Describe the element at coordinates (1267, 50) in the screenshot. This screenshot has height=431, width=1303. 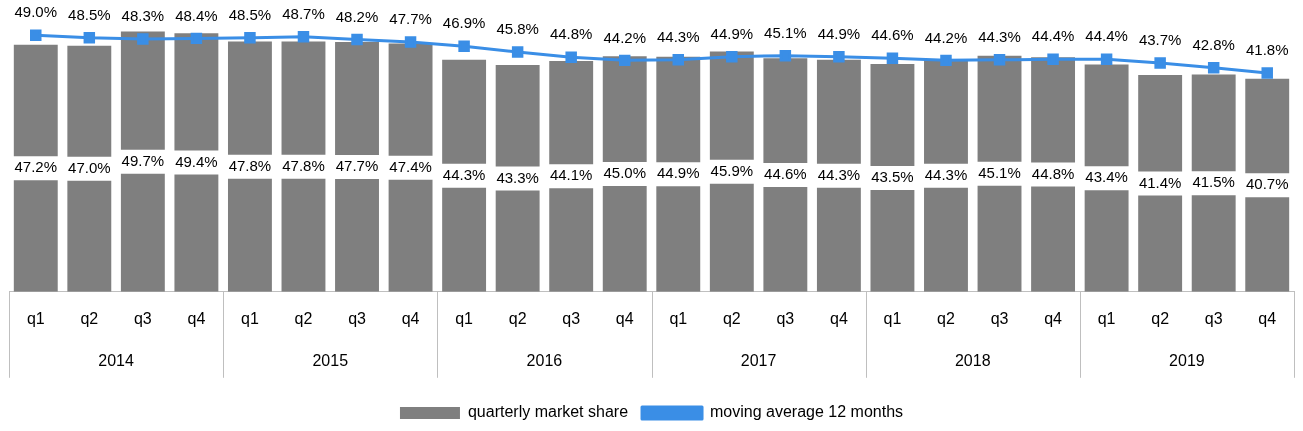
I see `data-label: 41.8%` at that location.